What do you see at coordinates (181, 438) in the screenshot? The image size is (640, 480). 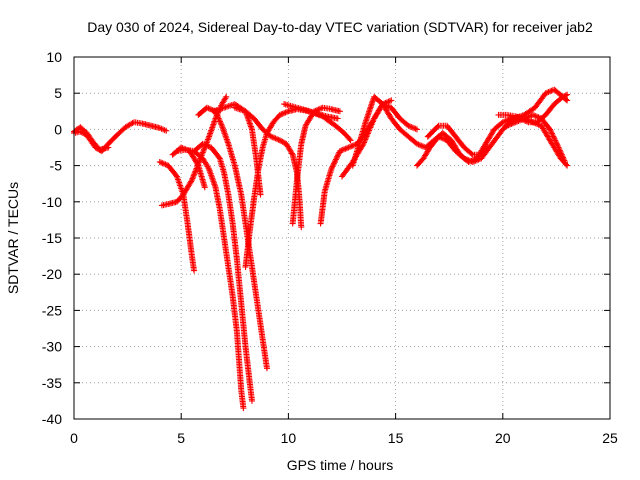 I see `x-tick-label: 5` at bounding box center [181, 438].